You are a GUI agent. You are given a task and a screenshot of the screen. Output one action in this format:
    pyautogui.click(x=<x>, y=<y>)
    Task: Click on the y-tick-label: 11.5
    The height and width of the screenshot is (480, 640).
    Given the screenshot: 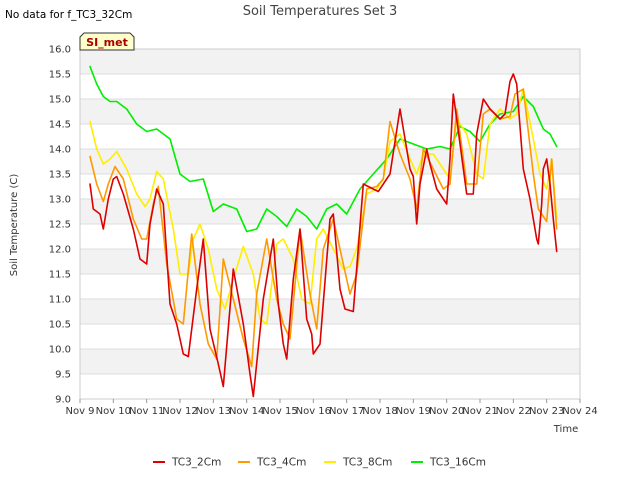 What is the action you would take?
    pyautogui.click(x=60, y=275)
    